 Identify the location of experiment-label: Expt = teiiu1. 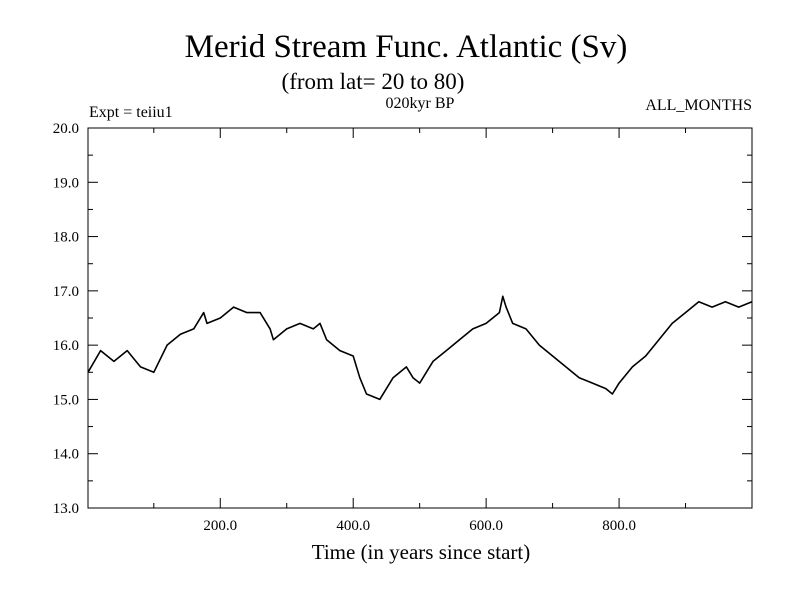
(131, 112).